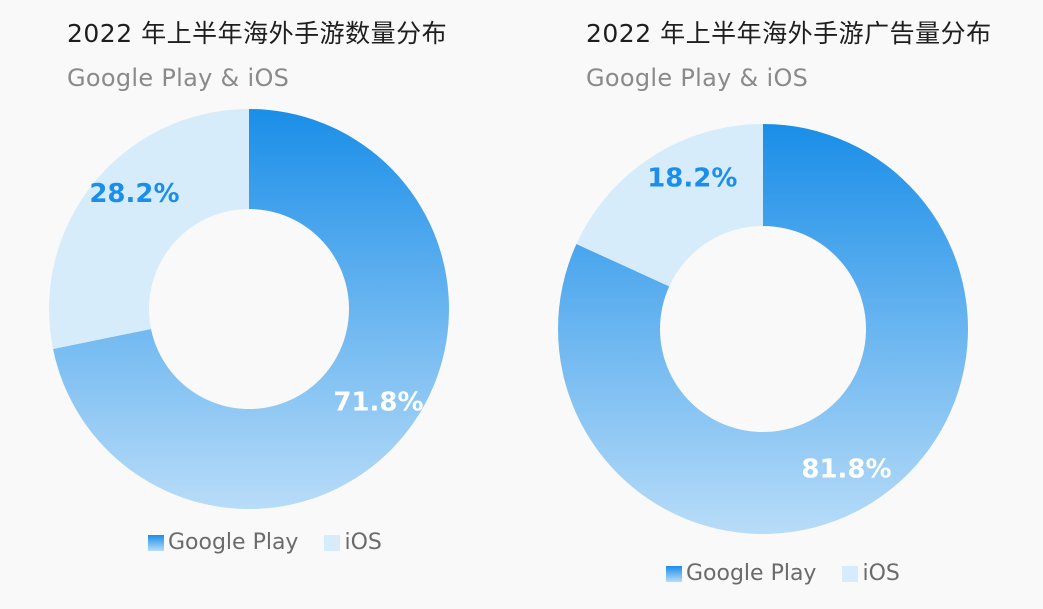 The width and height of the screenshot is (1043, 609). What do you see at coordinates (846, 470) in the screenshot?
I see `data-label-google-play: 81.8%` at bounding box center [846, 470].